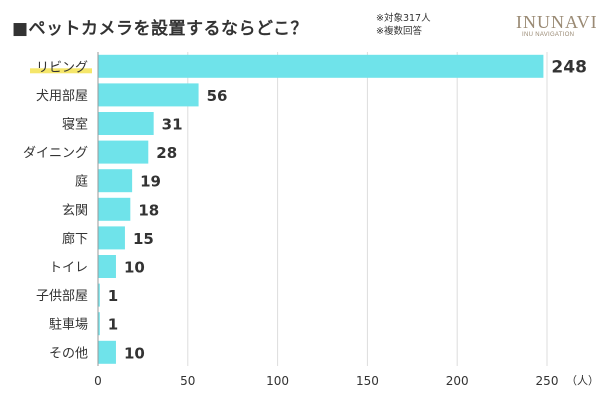  What do you see at coordinates (62, 296) in the screenshot?
I see `category-label: 子供部屋` at bounding box center [62, 296].